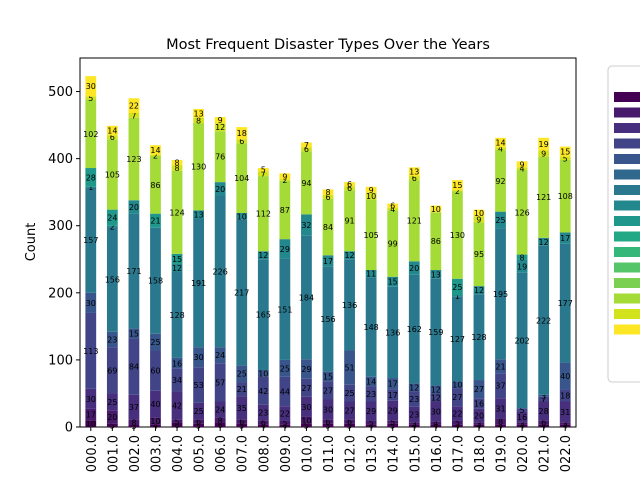  What do you see at coordinates (349, 305) in the screenshot?
I see `bar-segment-label: 136` at bounding box center [349, 305].